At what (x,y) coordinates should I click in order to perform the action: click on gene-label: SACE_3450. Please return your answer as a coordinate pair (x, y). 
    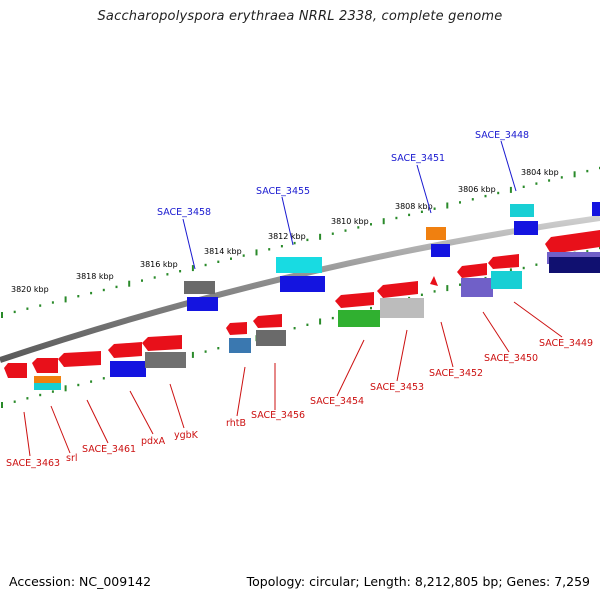
    Looking at the image, I should click on (511, 358).